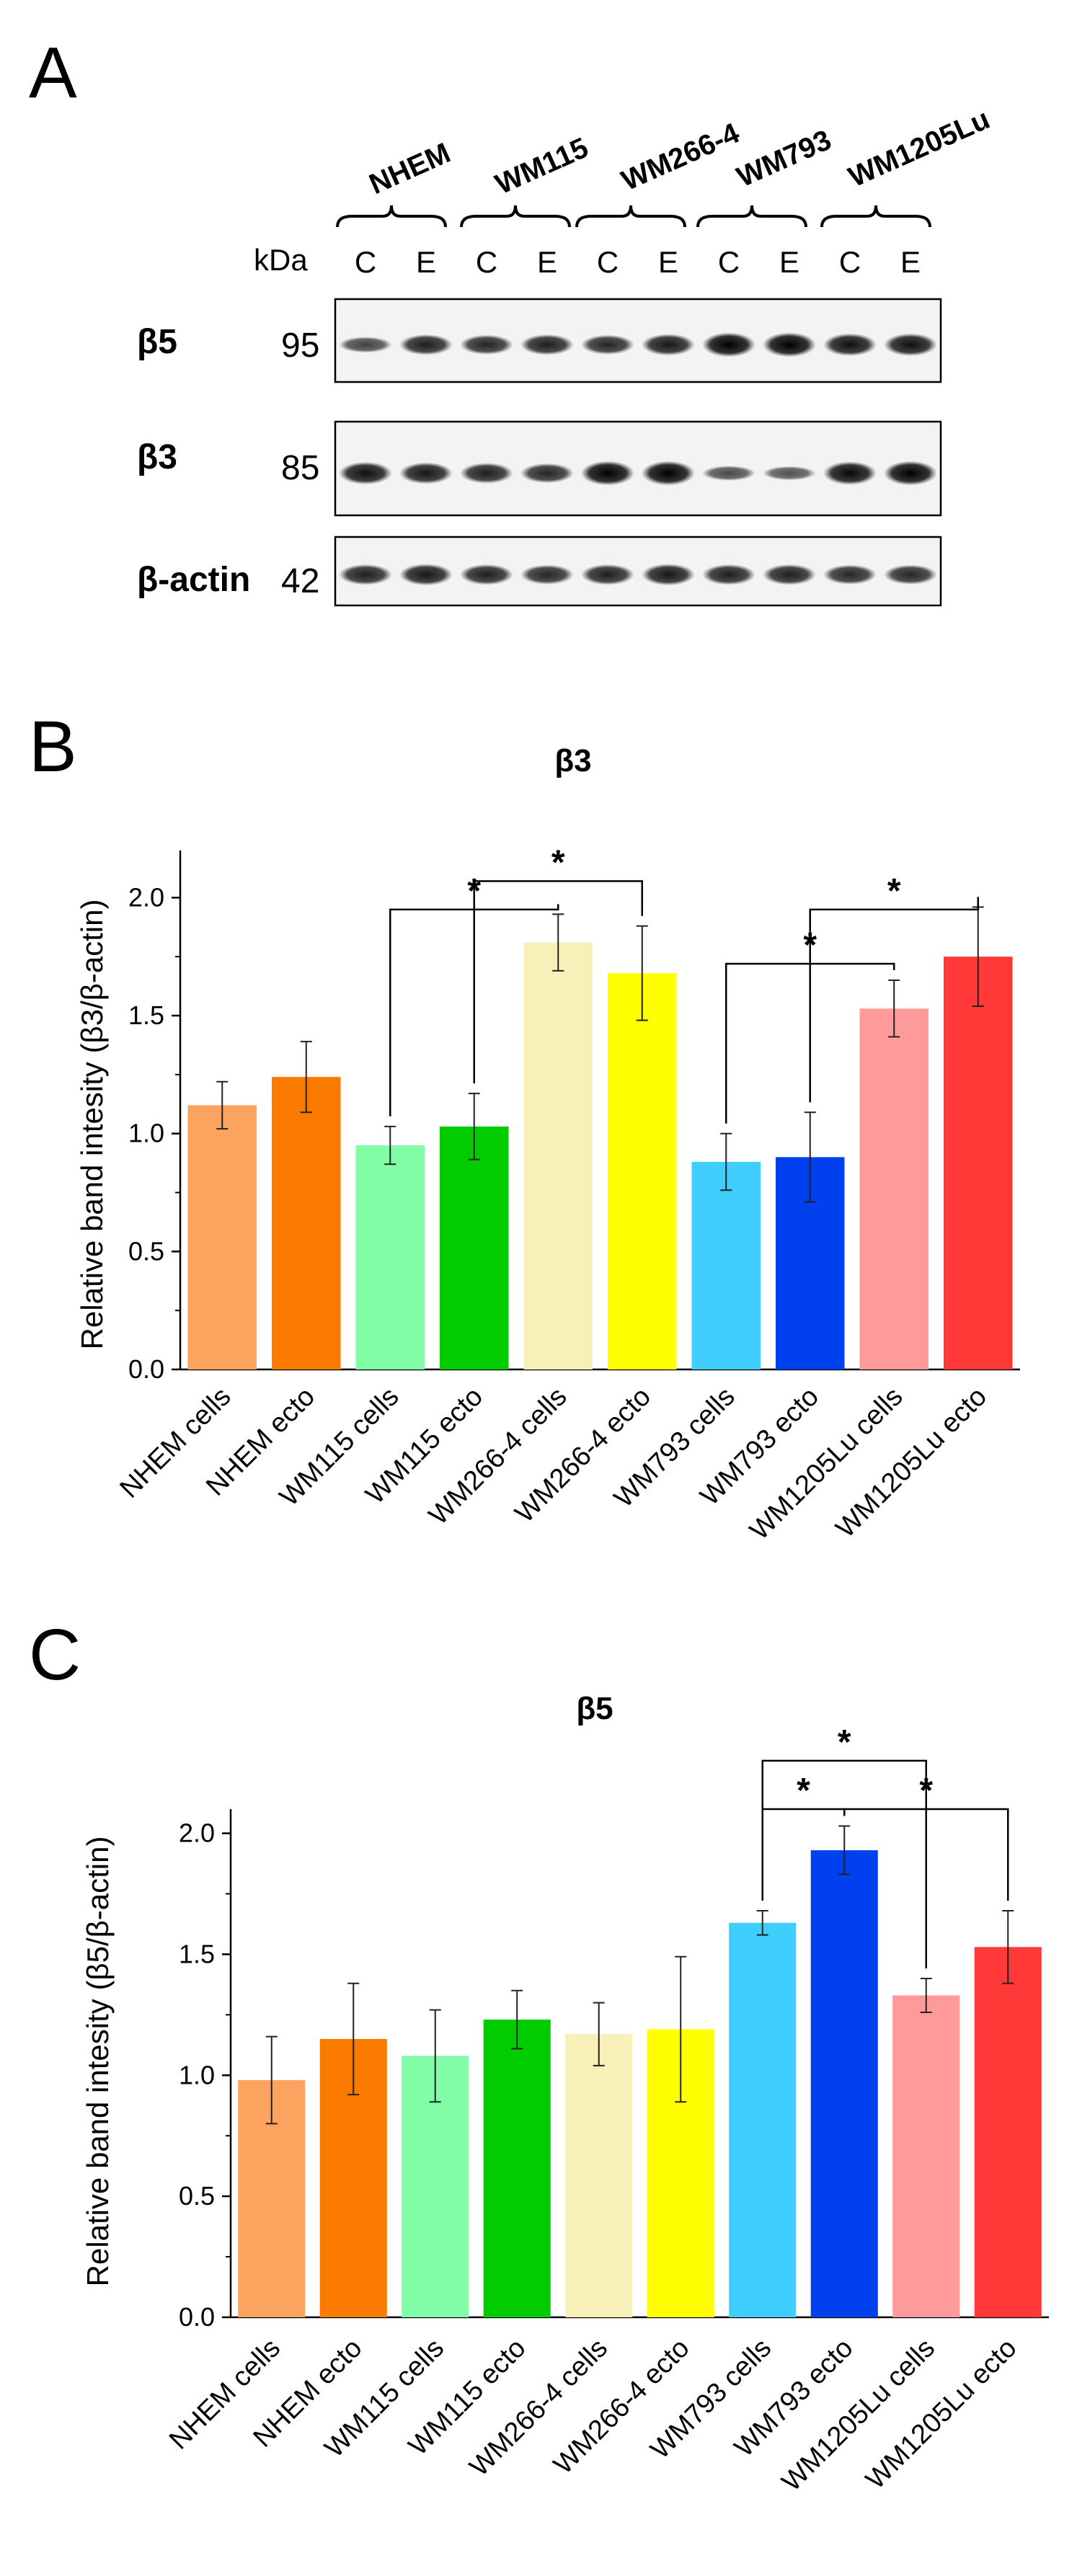 This screenshot has height=2576, width=1077. Describe the element at coordinates (410, 168) in the screenshot. I see `cell-line-label-nhem: NHEM` at that location.